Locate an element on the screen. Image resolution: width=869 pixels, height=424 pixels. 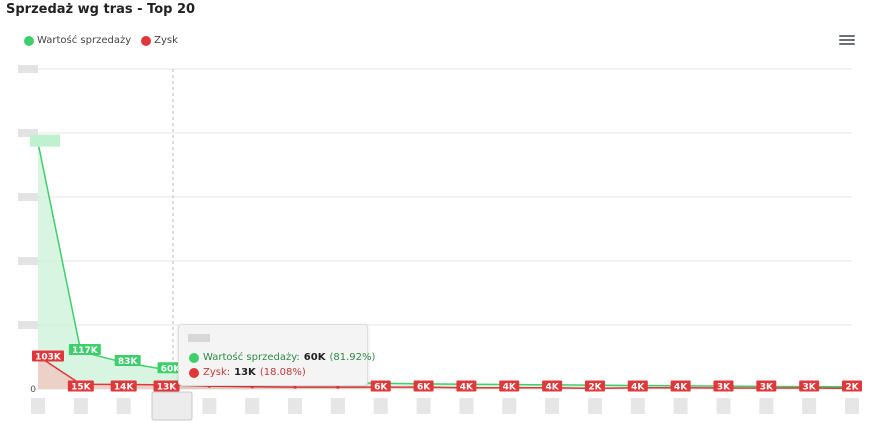
legend-item-sales: Wartość sprzedaży is located at coordinates (77, 40).